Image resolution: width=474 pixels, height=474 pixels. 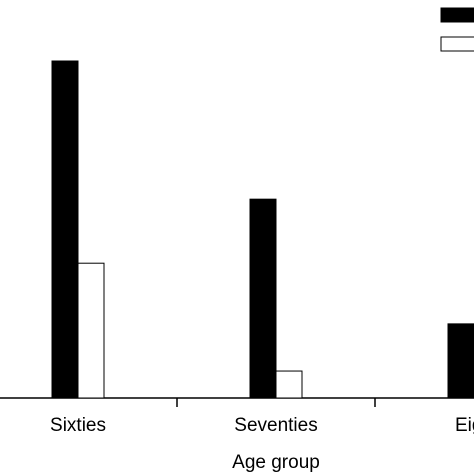 I want to click on legend-swatch-series2, so click(x=457, y=44).